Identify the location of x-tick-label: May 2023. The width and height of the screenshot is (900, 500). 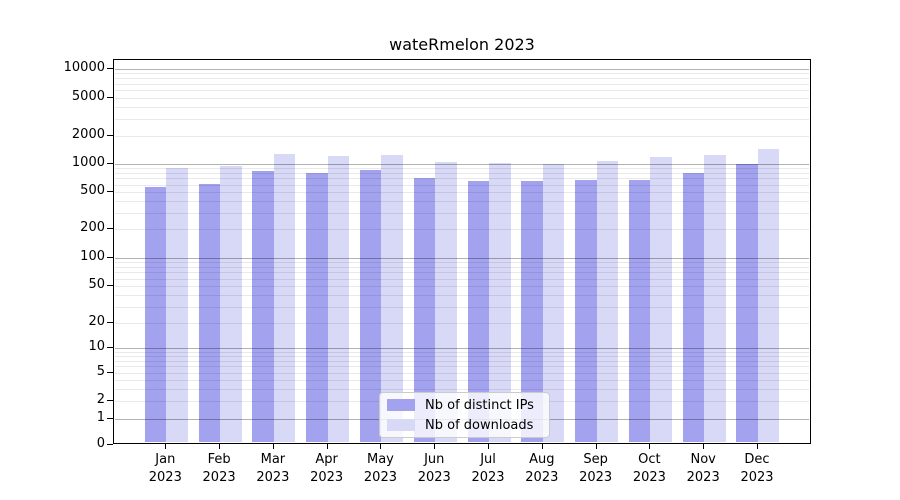
(380, 468).